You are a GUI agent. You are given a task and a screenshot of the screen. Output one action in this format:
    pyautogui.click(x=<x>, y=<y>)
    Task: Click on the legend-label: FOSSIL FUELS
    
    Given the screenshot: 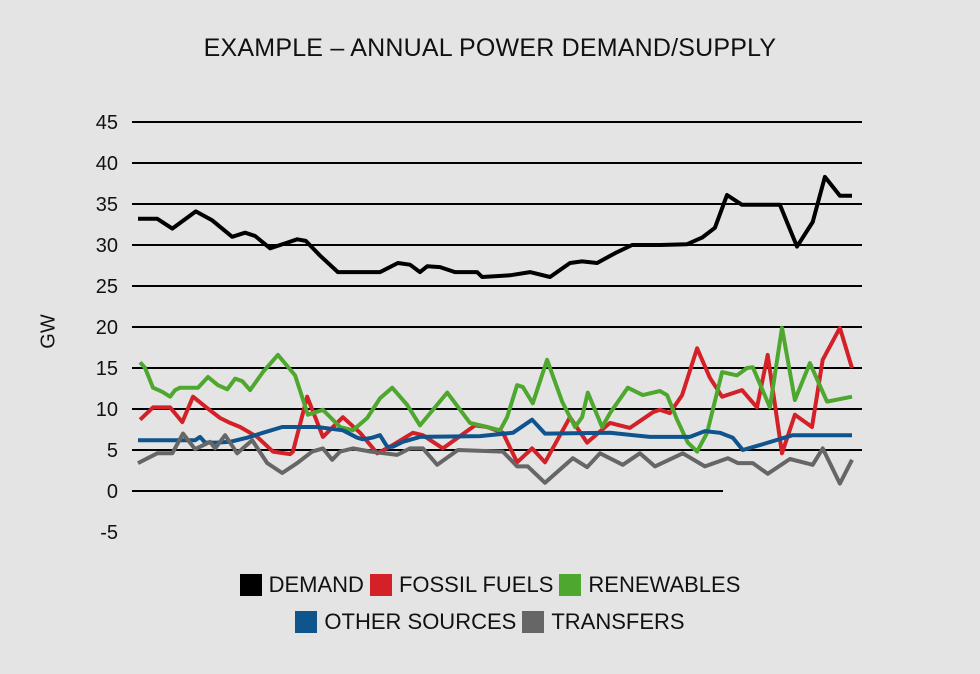 What is the action you would take?
    pyautogui.click(x=476, y=584)
    